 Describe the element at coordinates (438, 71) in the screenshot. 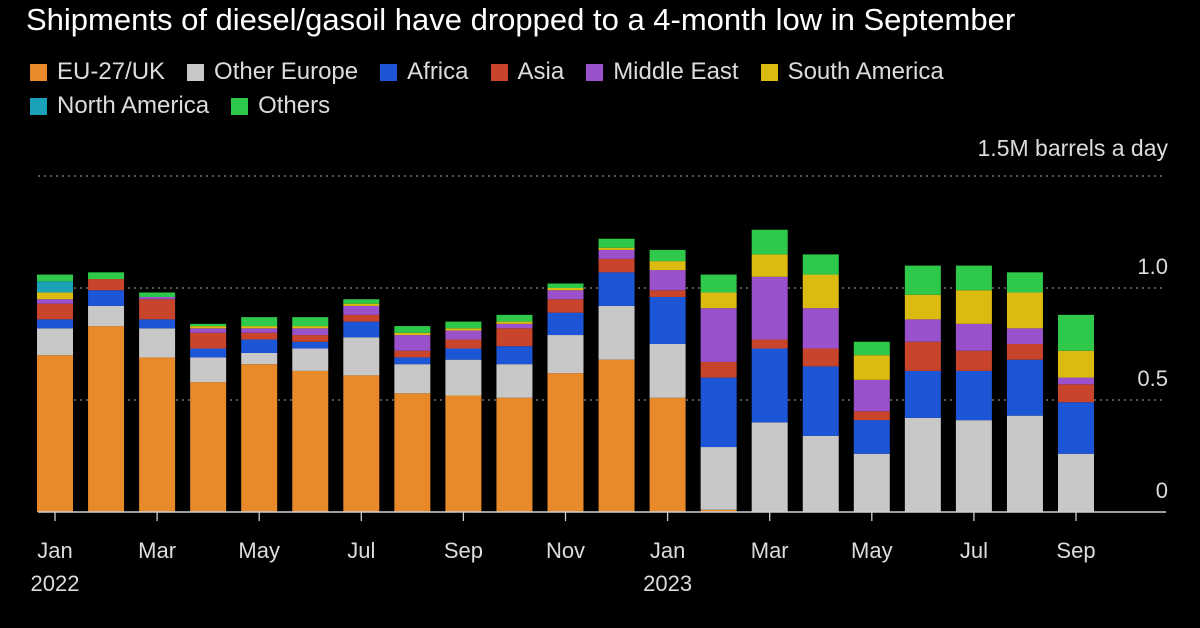

I see `legend-label: Africa` at that location.